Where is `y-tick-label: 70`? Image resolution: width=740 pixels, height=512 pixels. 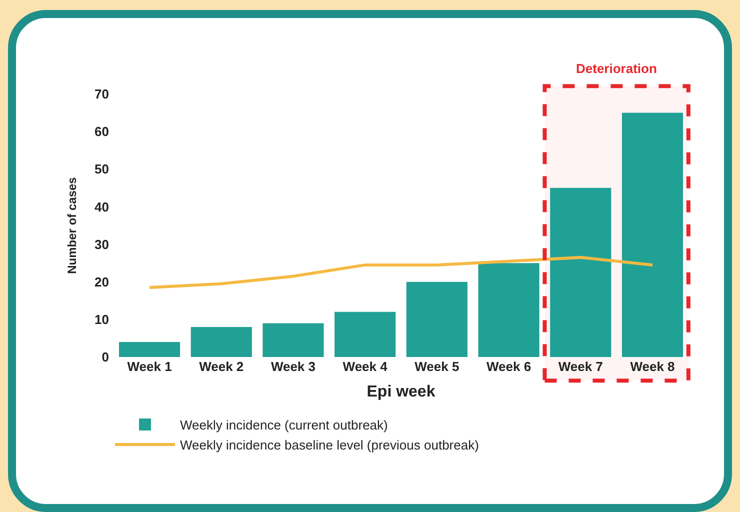 y-tick-label: 70 is located at coordinates (101, 94).